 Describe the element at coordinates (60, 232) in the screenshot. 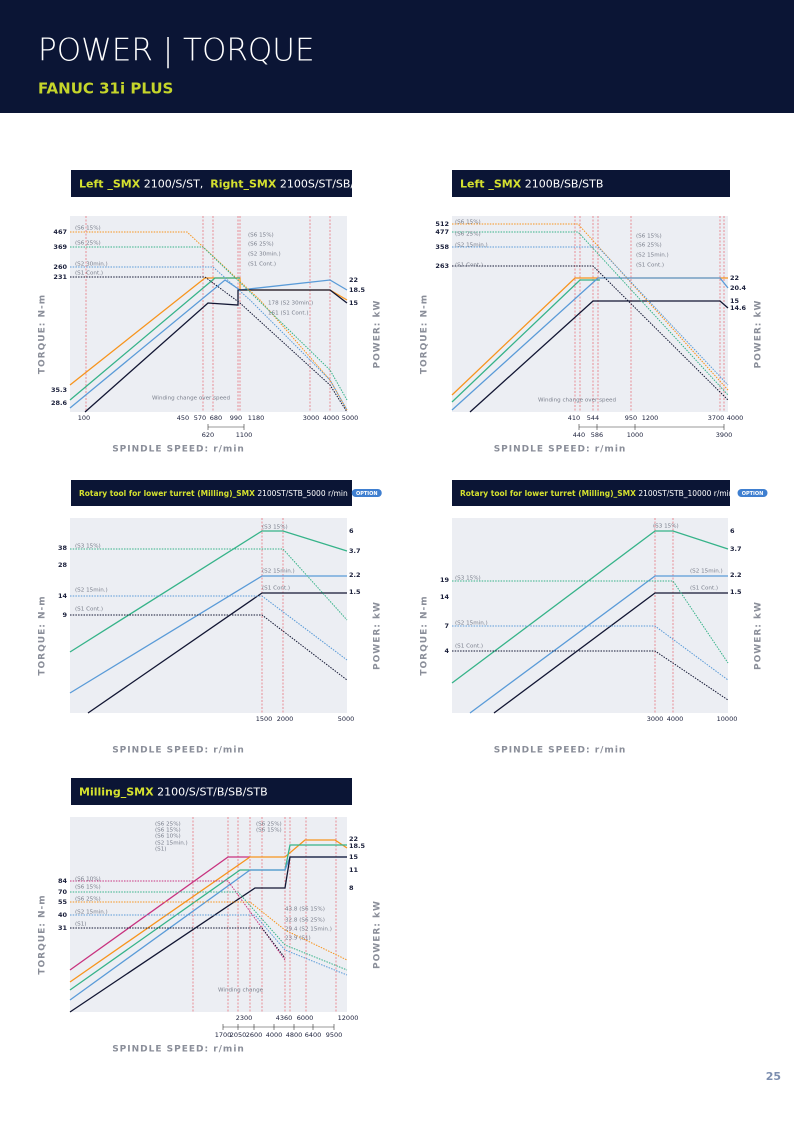

I see `torque-tick-label: 467` at that location.